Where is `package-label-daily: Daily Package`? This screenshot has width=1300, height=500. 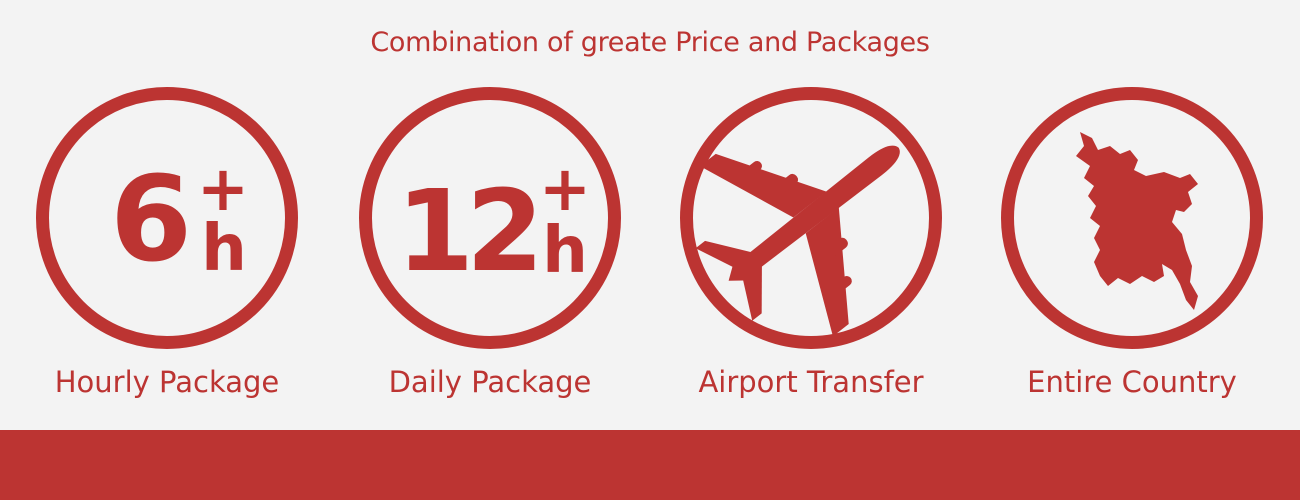
package-label-daily: Daily Package is located at coordinates (490, 382).